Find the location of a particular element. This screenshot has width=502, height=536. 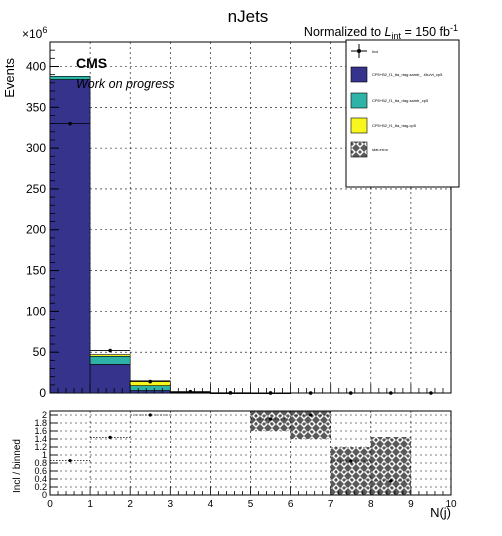

main-y-tick-label: 350 is located at coordinates (36, 107).